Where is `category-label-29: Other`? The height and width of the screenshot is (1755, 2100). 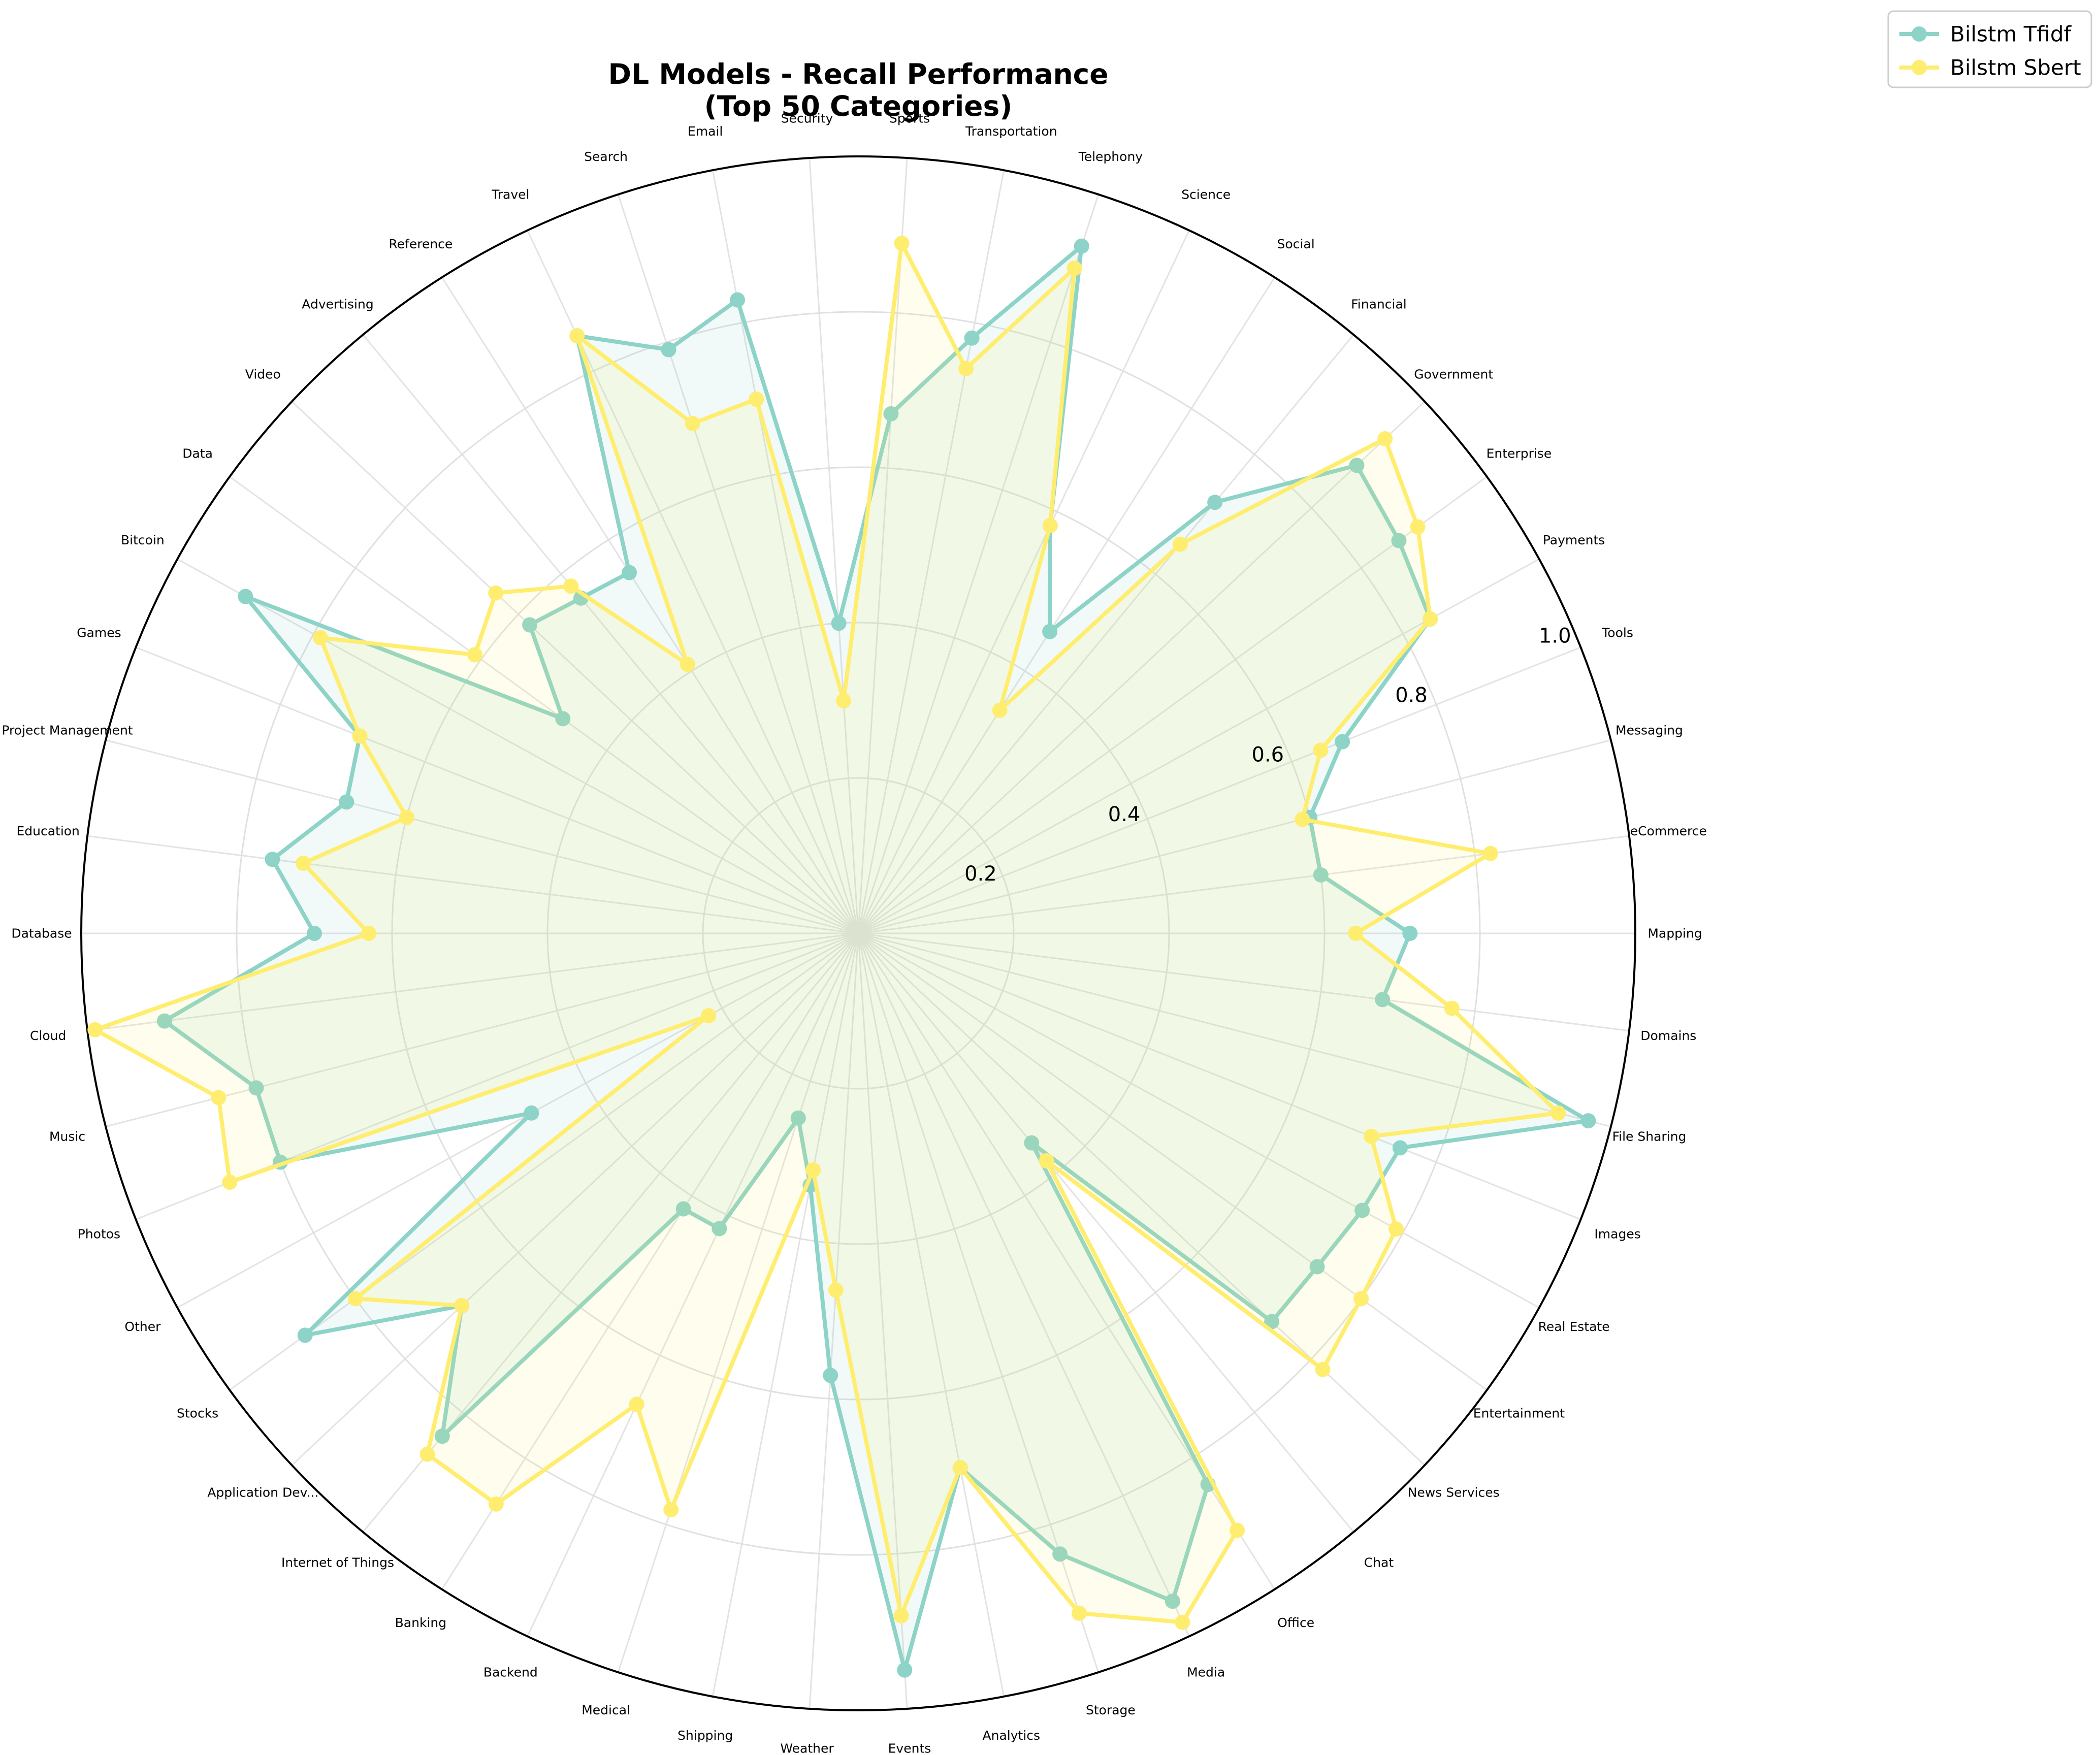
category-label-29: Other is located at coordinates (142, 1326).